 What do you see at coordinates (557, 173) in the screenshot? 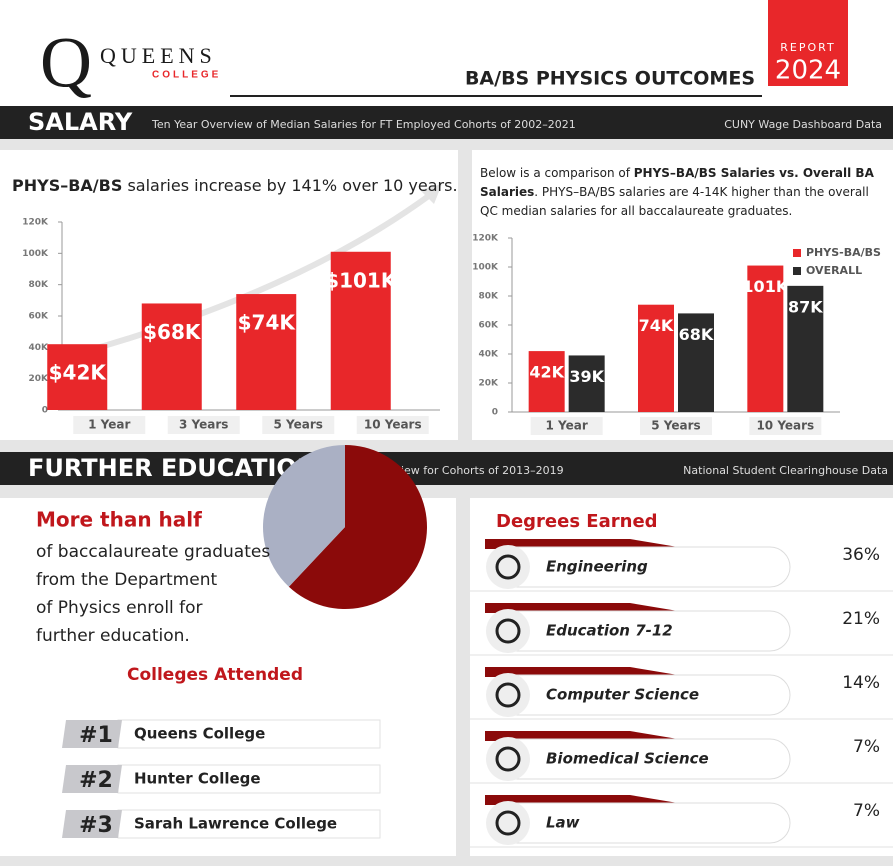
I see `desc-part: Below is a comparison of` at bounding box center [557, 173].